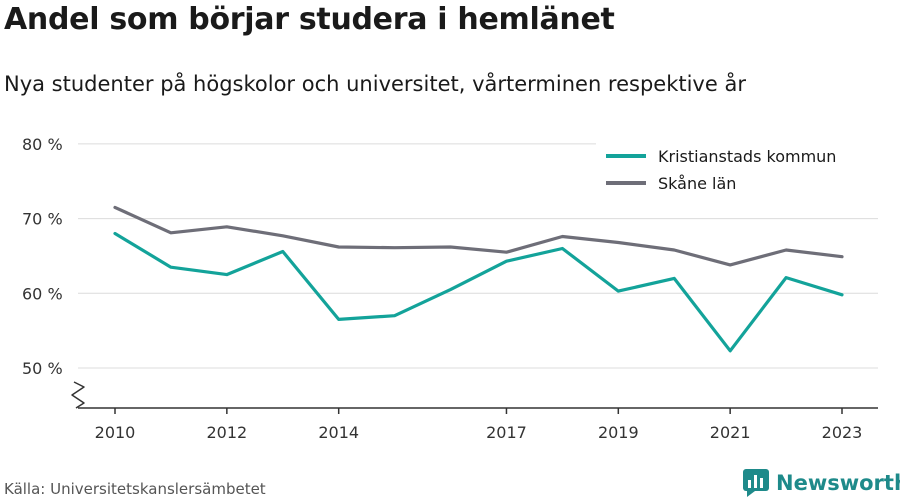 Image resolution: width=900 pixels, height=500 pixels. Describe the element at coordinates (697, 183) in the screenshot. I see `legend-label-1: Skåne län` at that location.